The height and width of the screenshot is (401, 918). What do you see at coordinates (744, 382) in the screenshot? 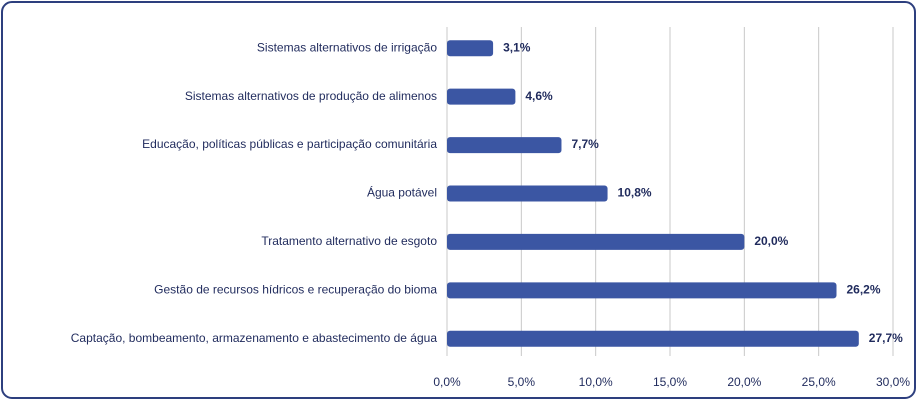
I see `x-tick-label: 20,0%` at bounding box center [744, 382].